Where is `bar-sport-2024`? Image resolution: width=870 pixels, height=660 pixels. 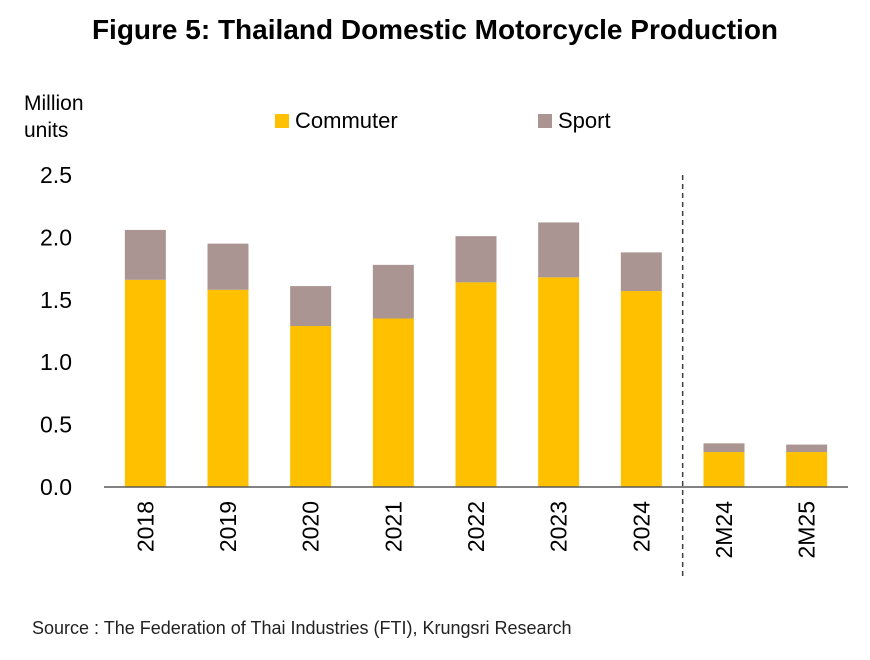 bar-sport-2024 is located at coordinates (641, 272).